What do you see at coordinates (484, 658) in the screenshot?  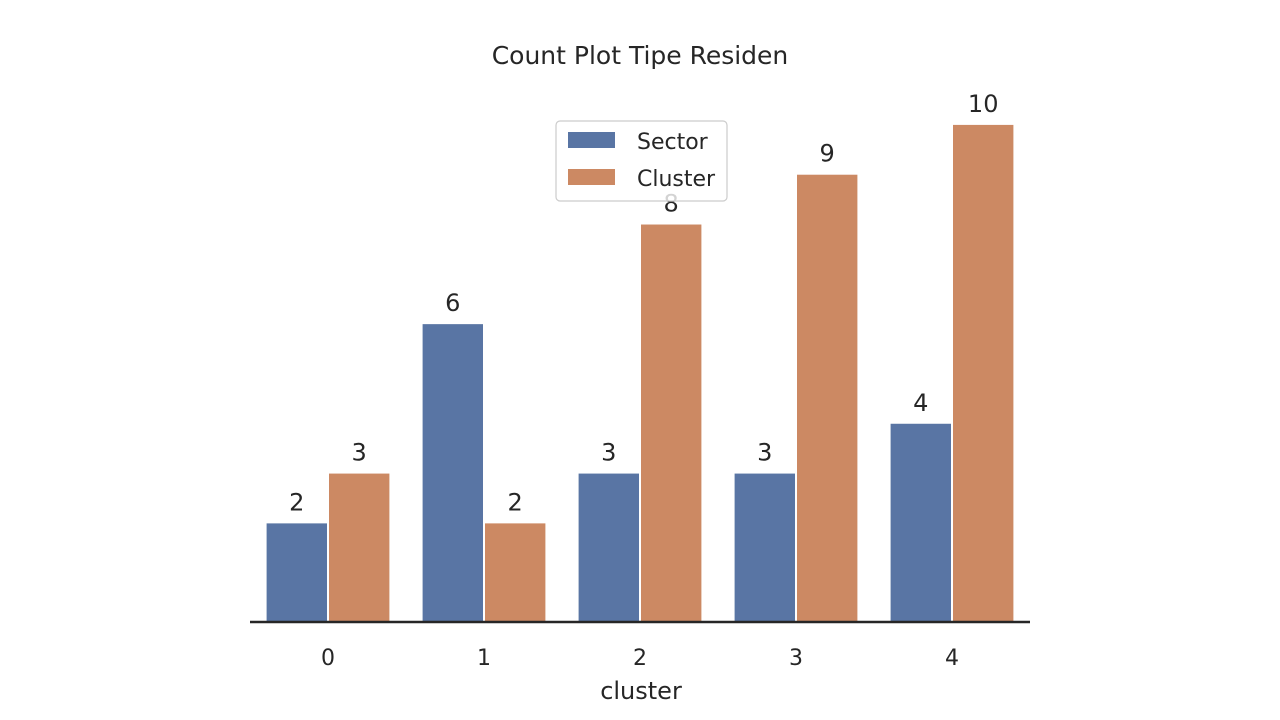 I see `x-tick-label-1: 1` at bounding box center [484, 658].